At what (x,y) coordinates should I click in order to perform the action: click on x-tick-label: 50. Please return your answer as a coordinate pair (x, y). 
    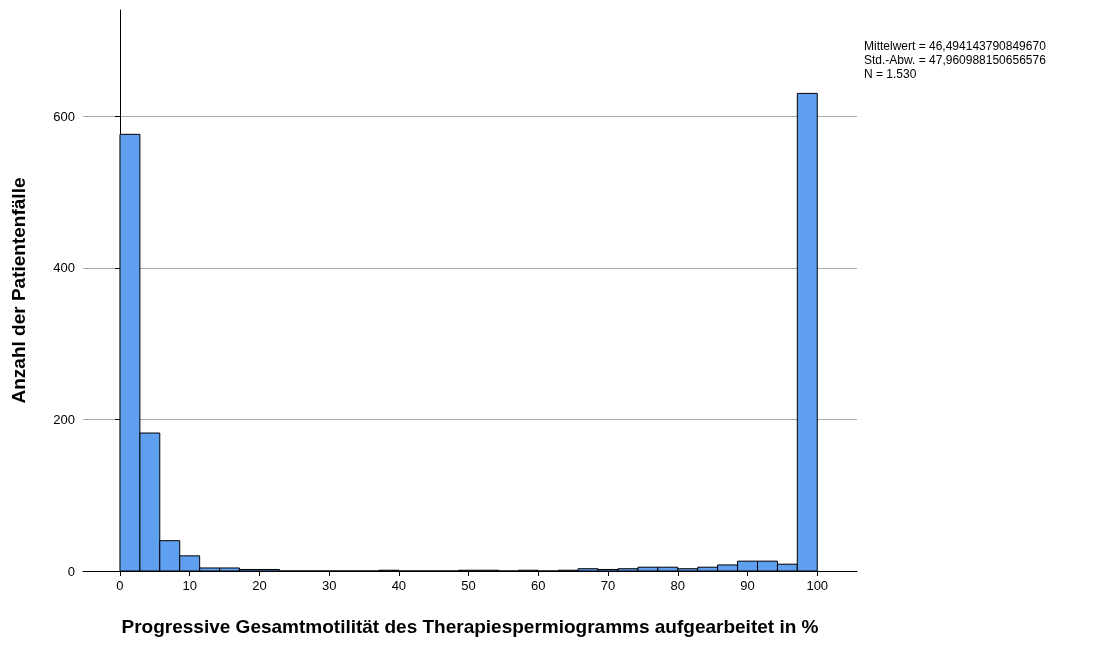
    Looking at the image, I should click on (468, 585).